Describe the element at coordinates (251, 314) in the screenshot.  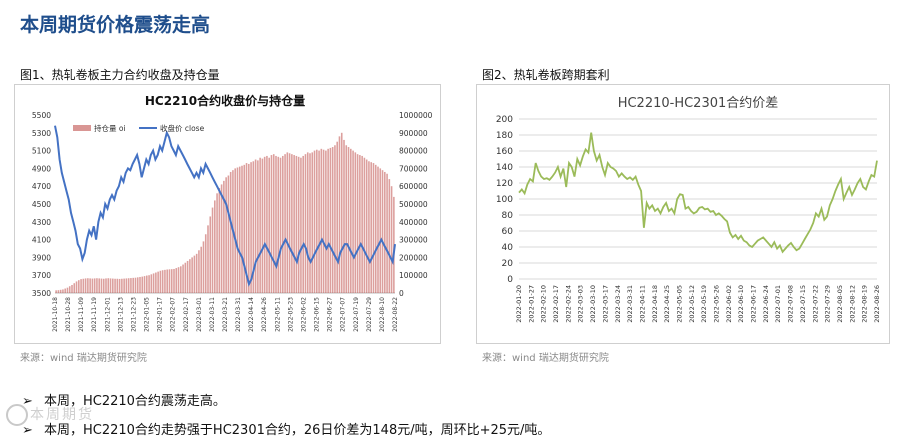
I see `x-tick-label: 2022-04-14` at that location.